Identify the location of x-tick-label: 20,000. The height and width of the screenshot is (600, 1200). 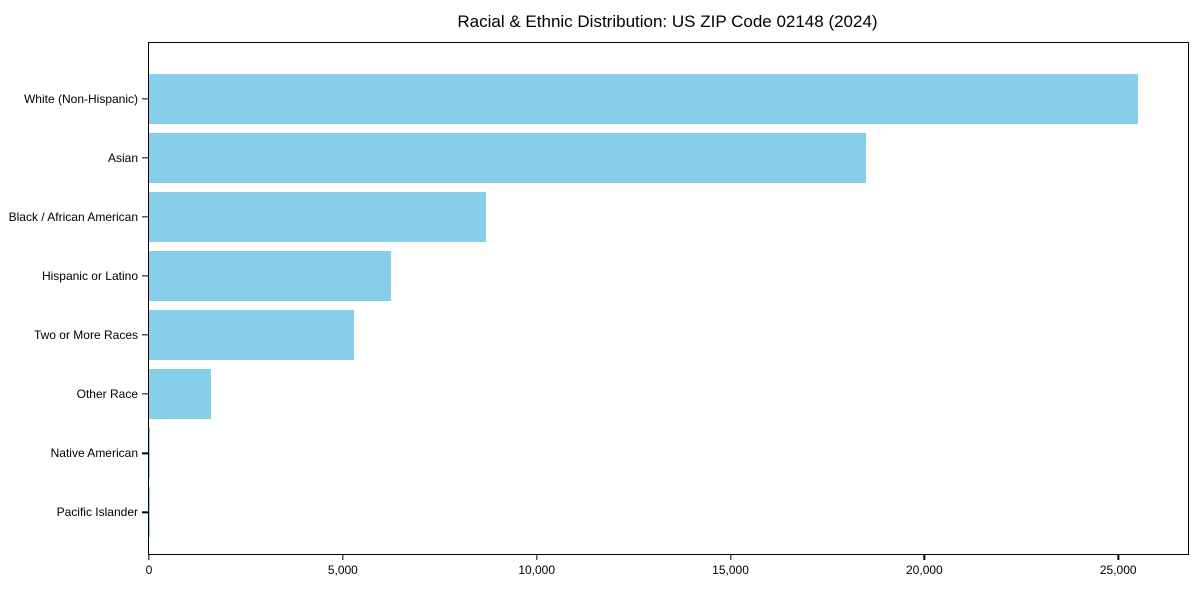
(924, 570).